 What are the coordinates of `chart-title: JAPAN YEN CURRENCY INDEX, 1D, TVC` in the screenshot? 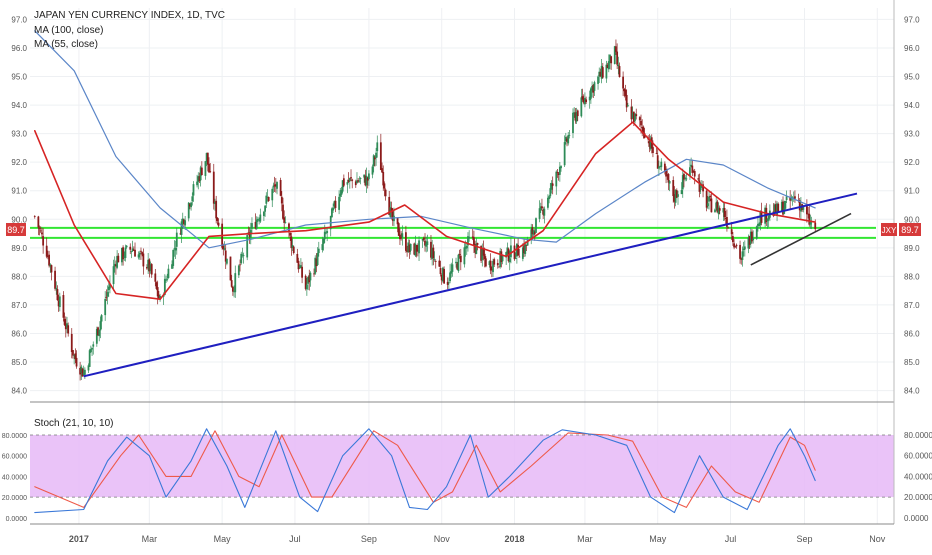 It's located at (129, 15).